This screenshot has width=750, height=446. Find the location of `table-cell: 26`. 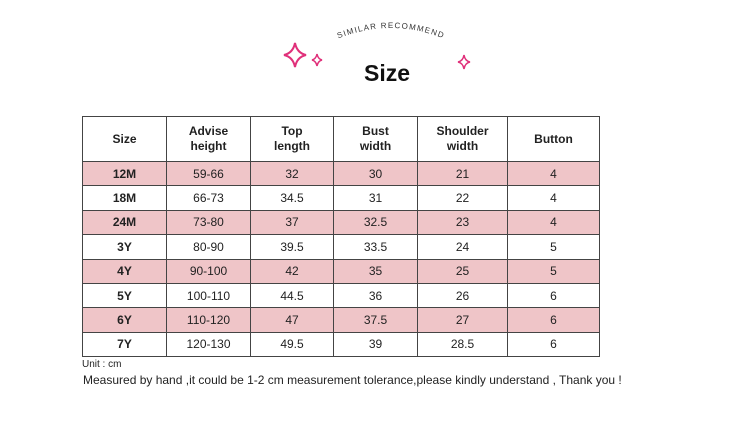

table-cell: 26 is located at coordinates (462, 295).